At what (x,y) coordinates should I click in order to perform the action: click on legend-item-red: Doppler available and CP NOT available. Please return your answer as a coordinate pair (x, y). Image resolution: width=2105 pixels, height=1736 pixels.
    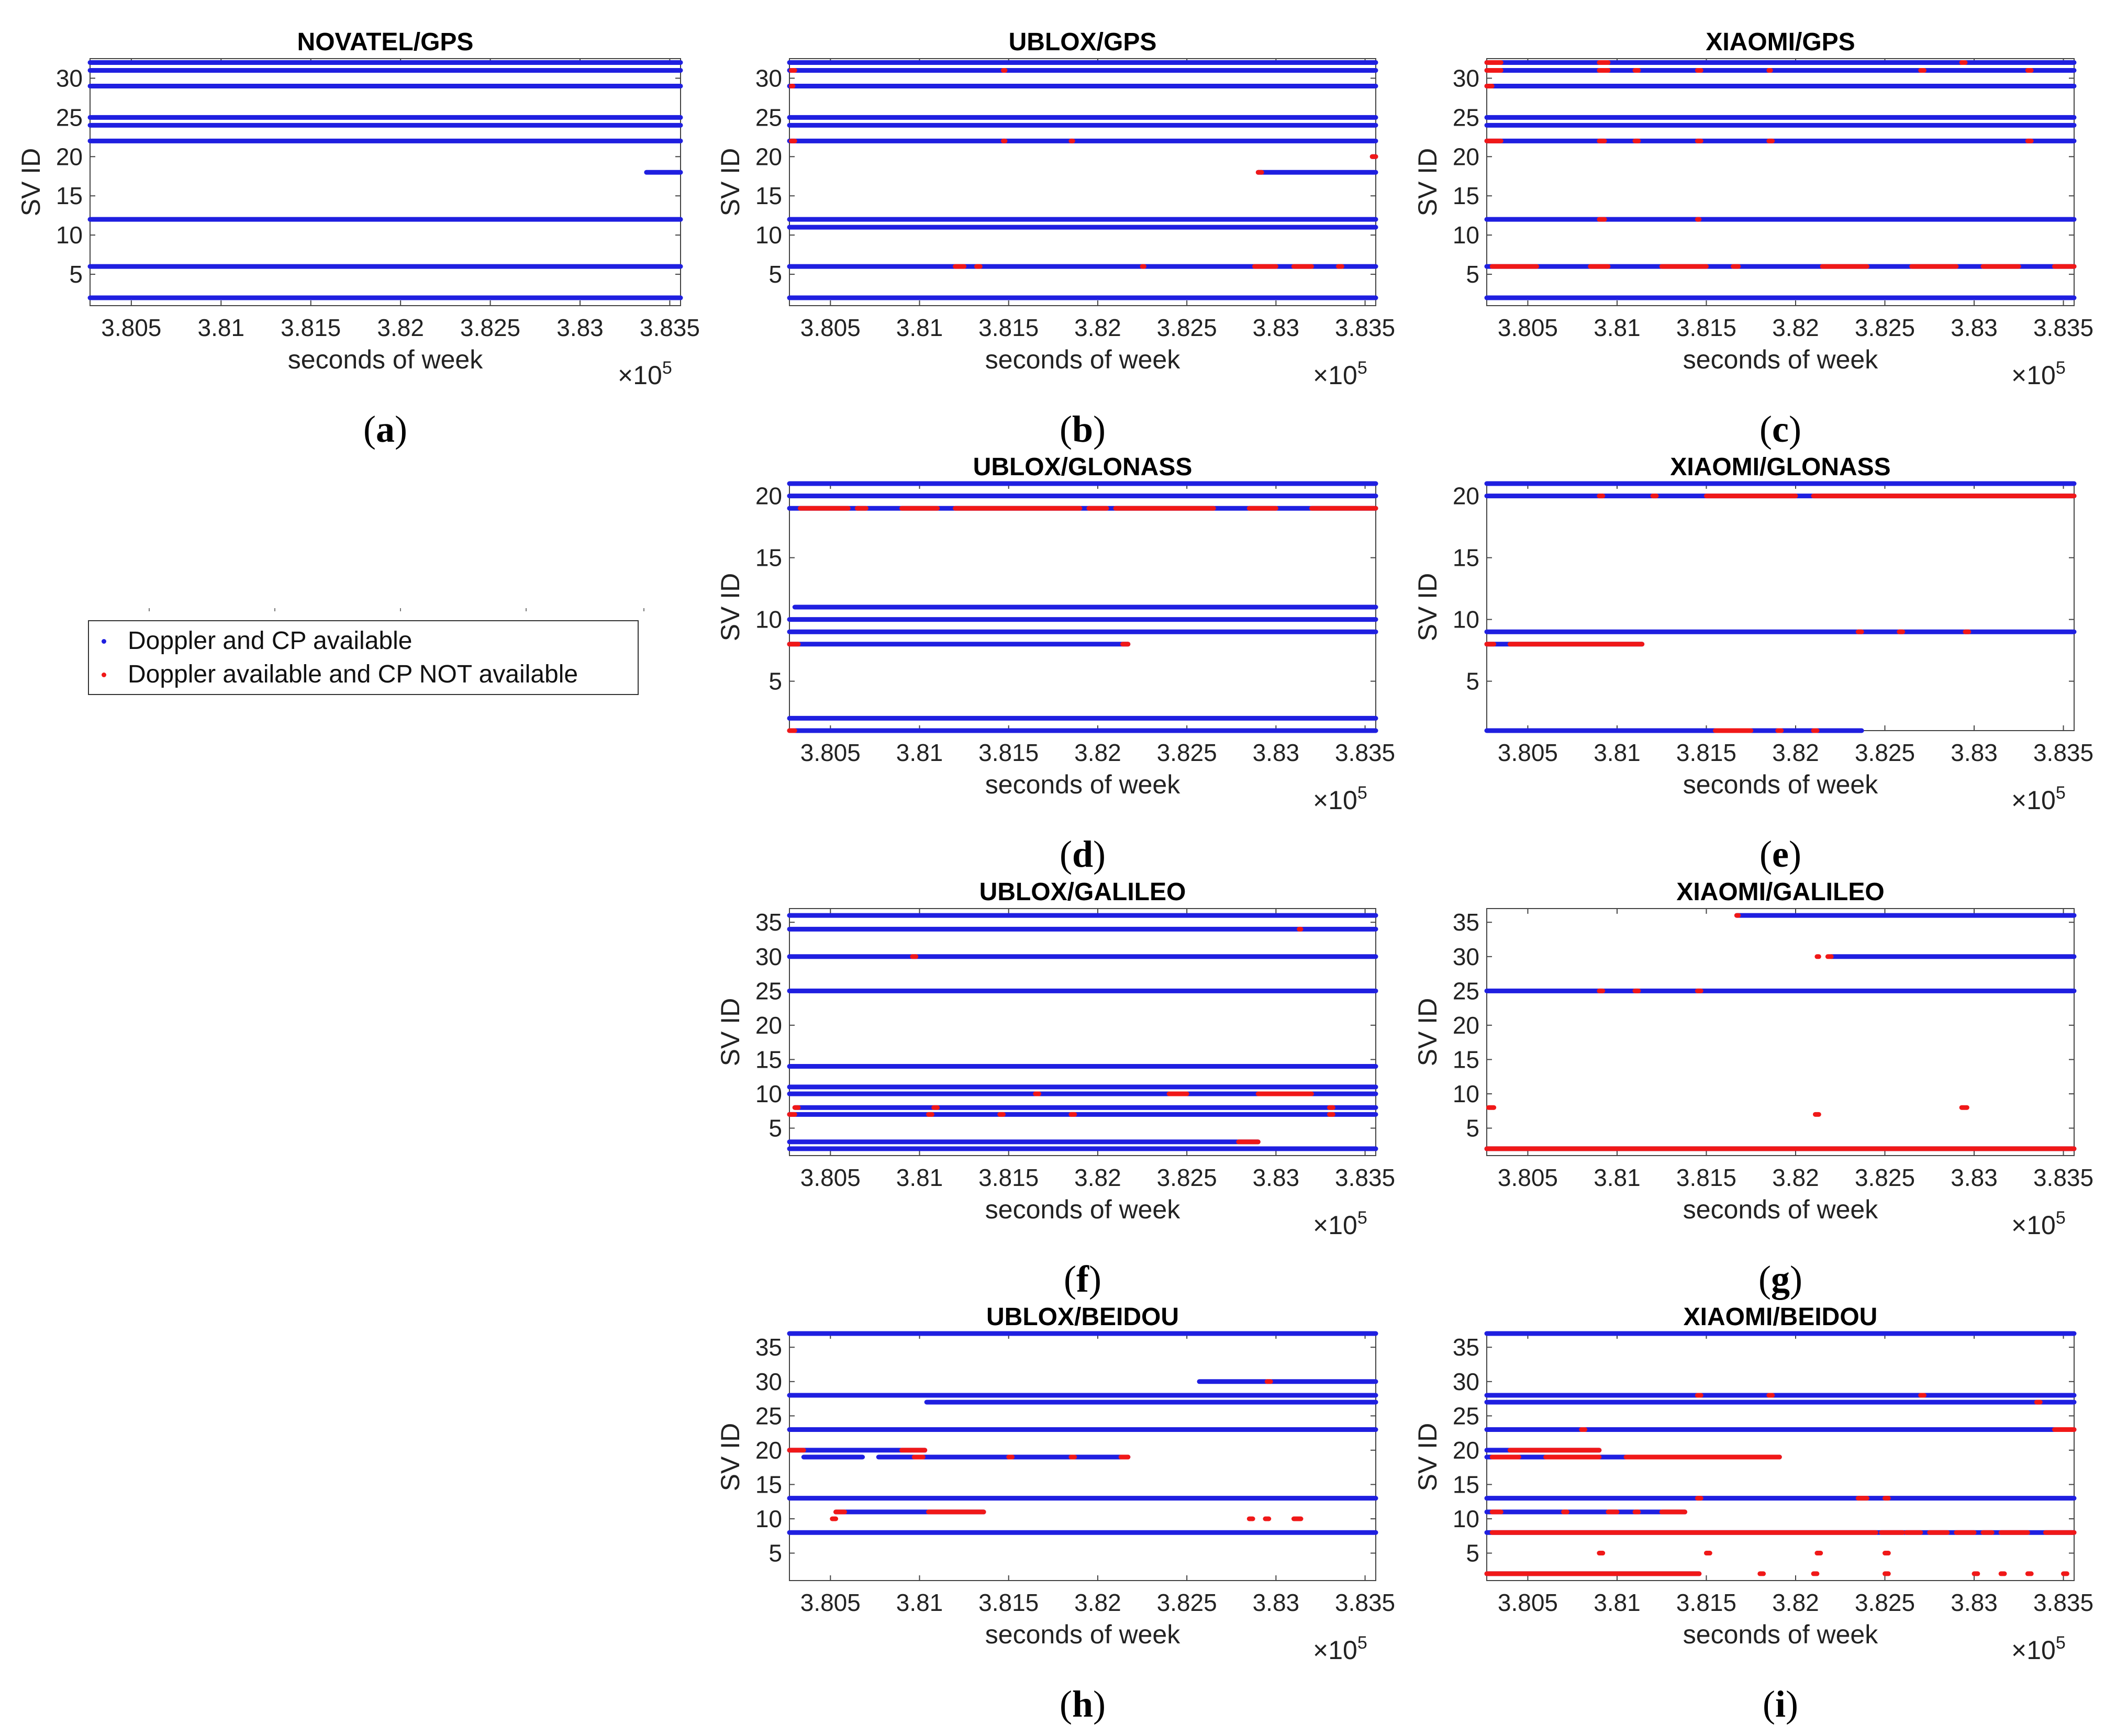
    Looking at the image, I should click on (364, 674).